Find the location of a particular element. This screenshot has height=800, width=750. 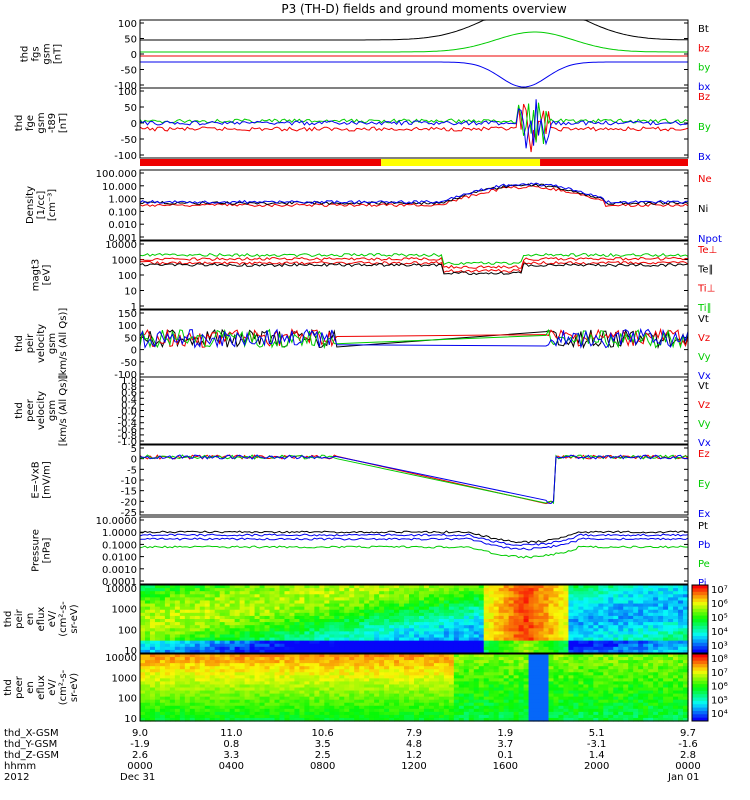

y-tick-label: 100.000 is located at coordinates (116, 174).